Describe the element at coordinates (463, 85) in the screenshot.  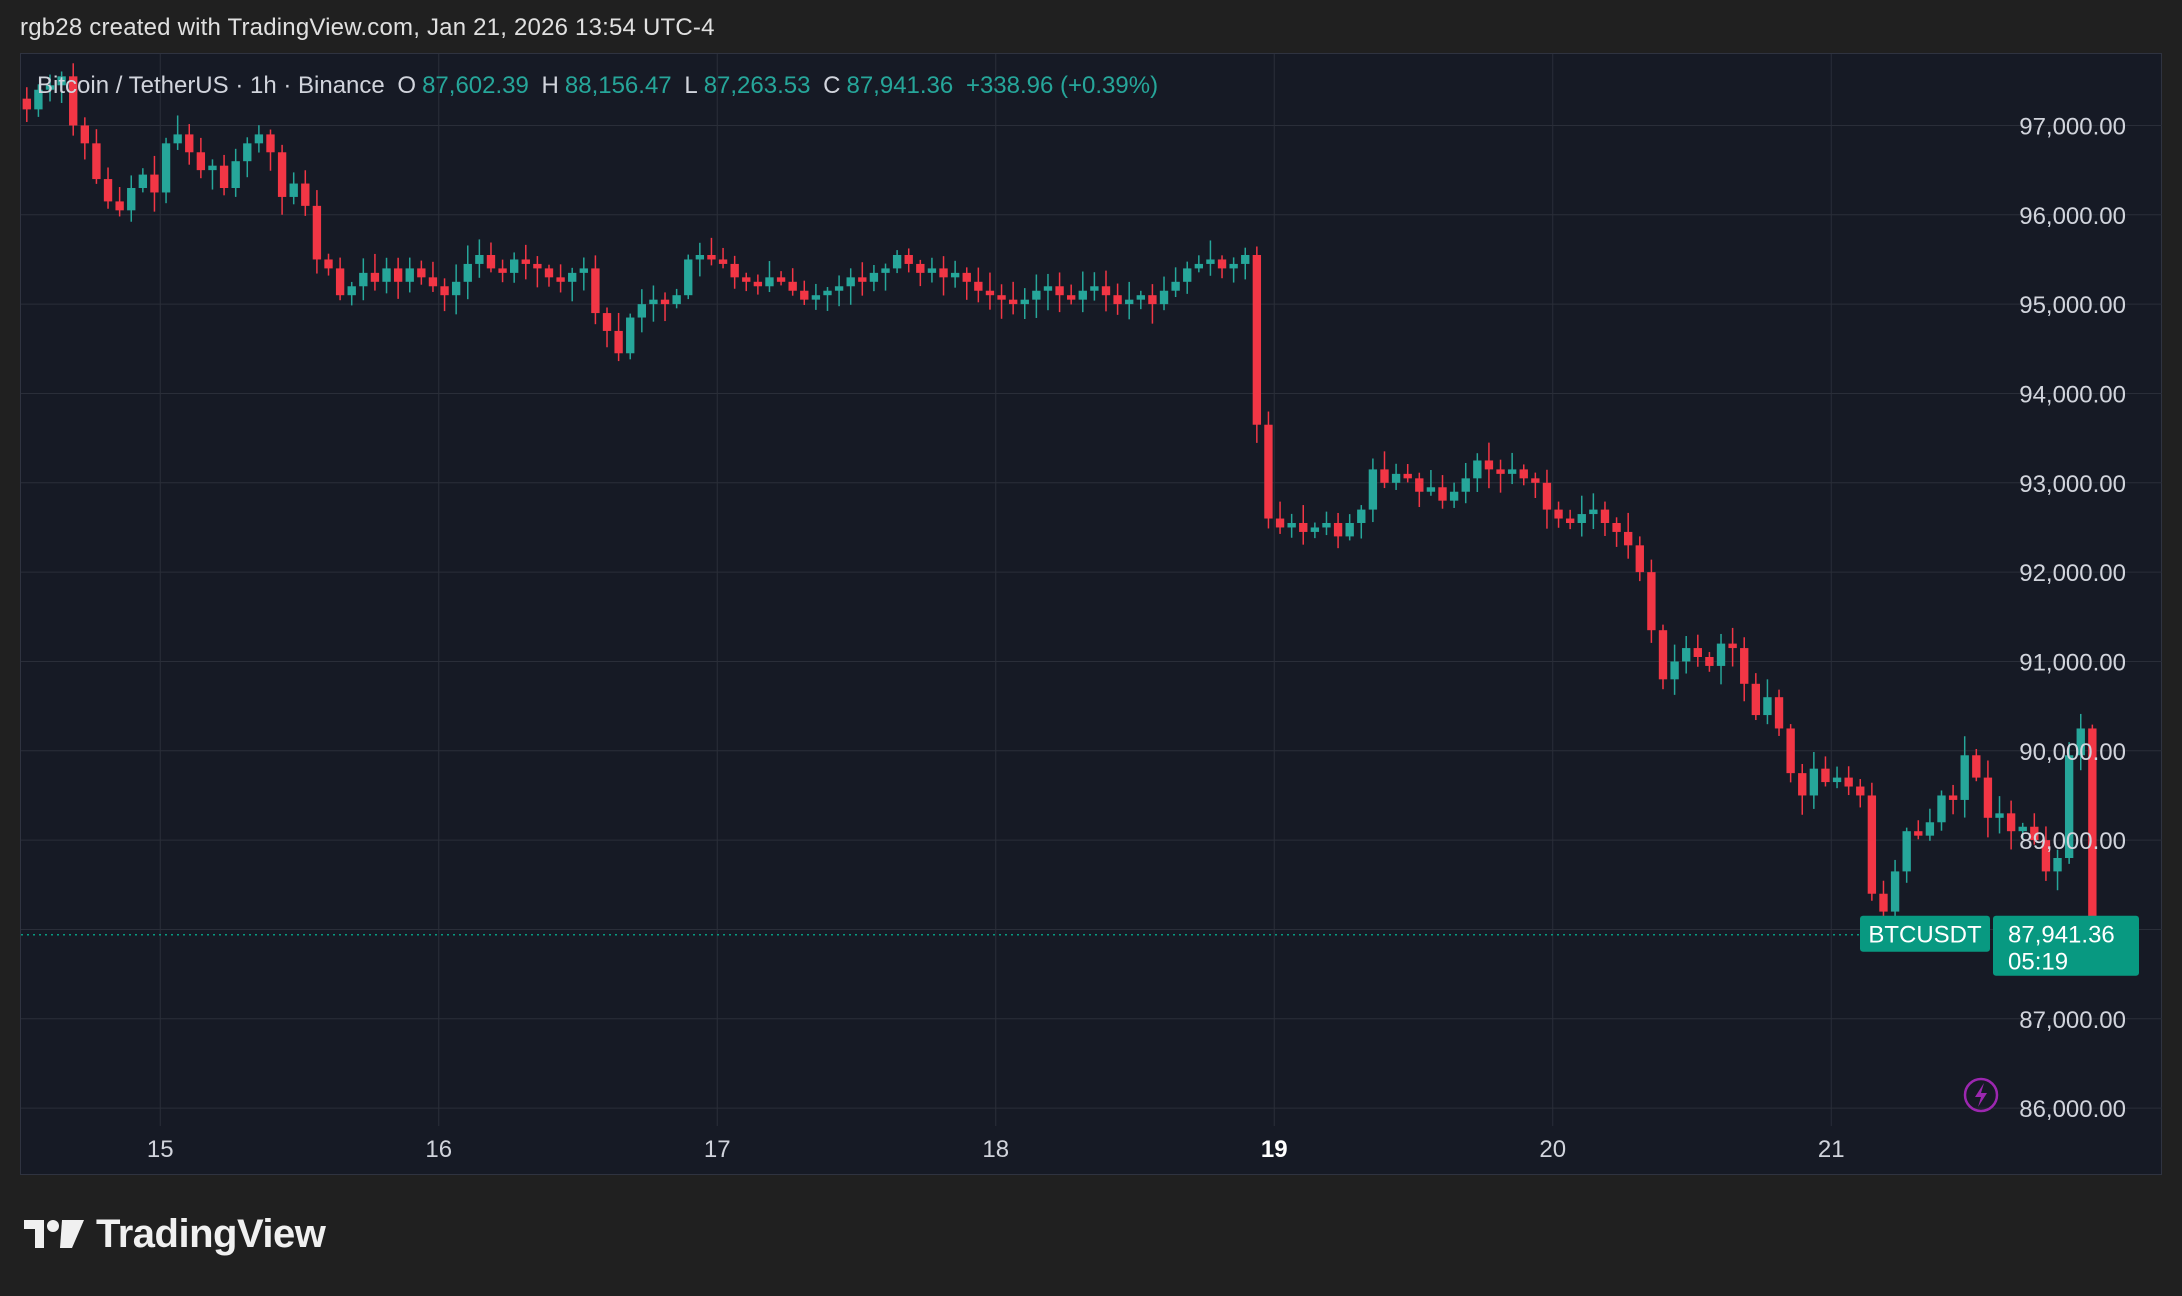
I see `legend-open: O 87,602.39` at that location.